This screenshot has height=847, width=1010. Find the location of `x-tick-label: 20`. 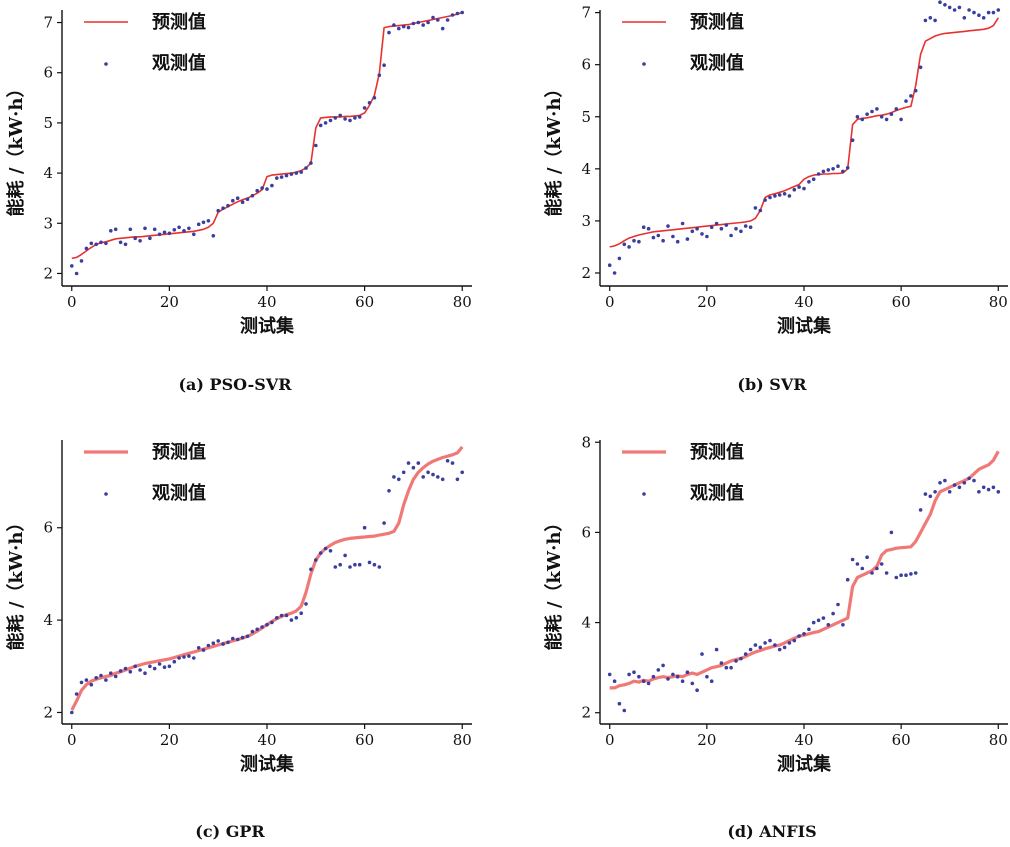

x-tick-label: 20 is located at coordinates (706, 302).